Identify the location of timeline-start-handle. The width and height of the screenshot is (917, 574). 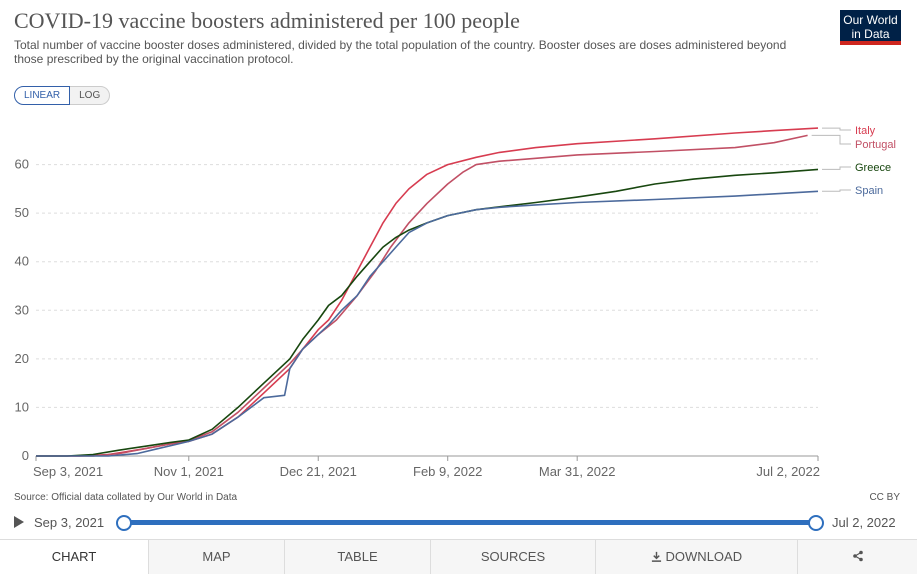
(124, 523).